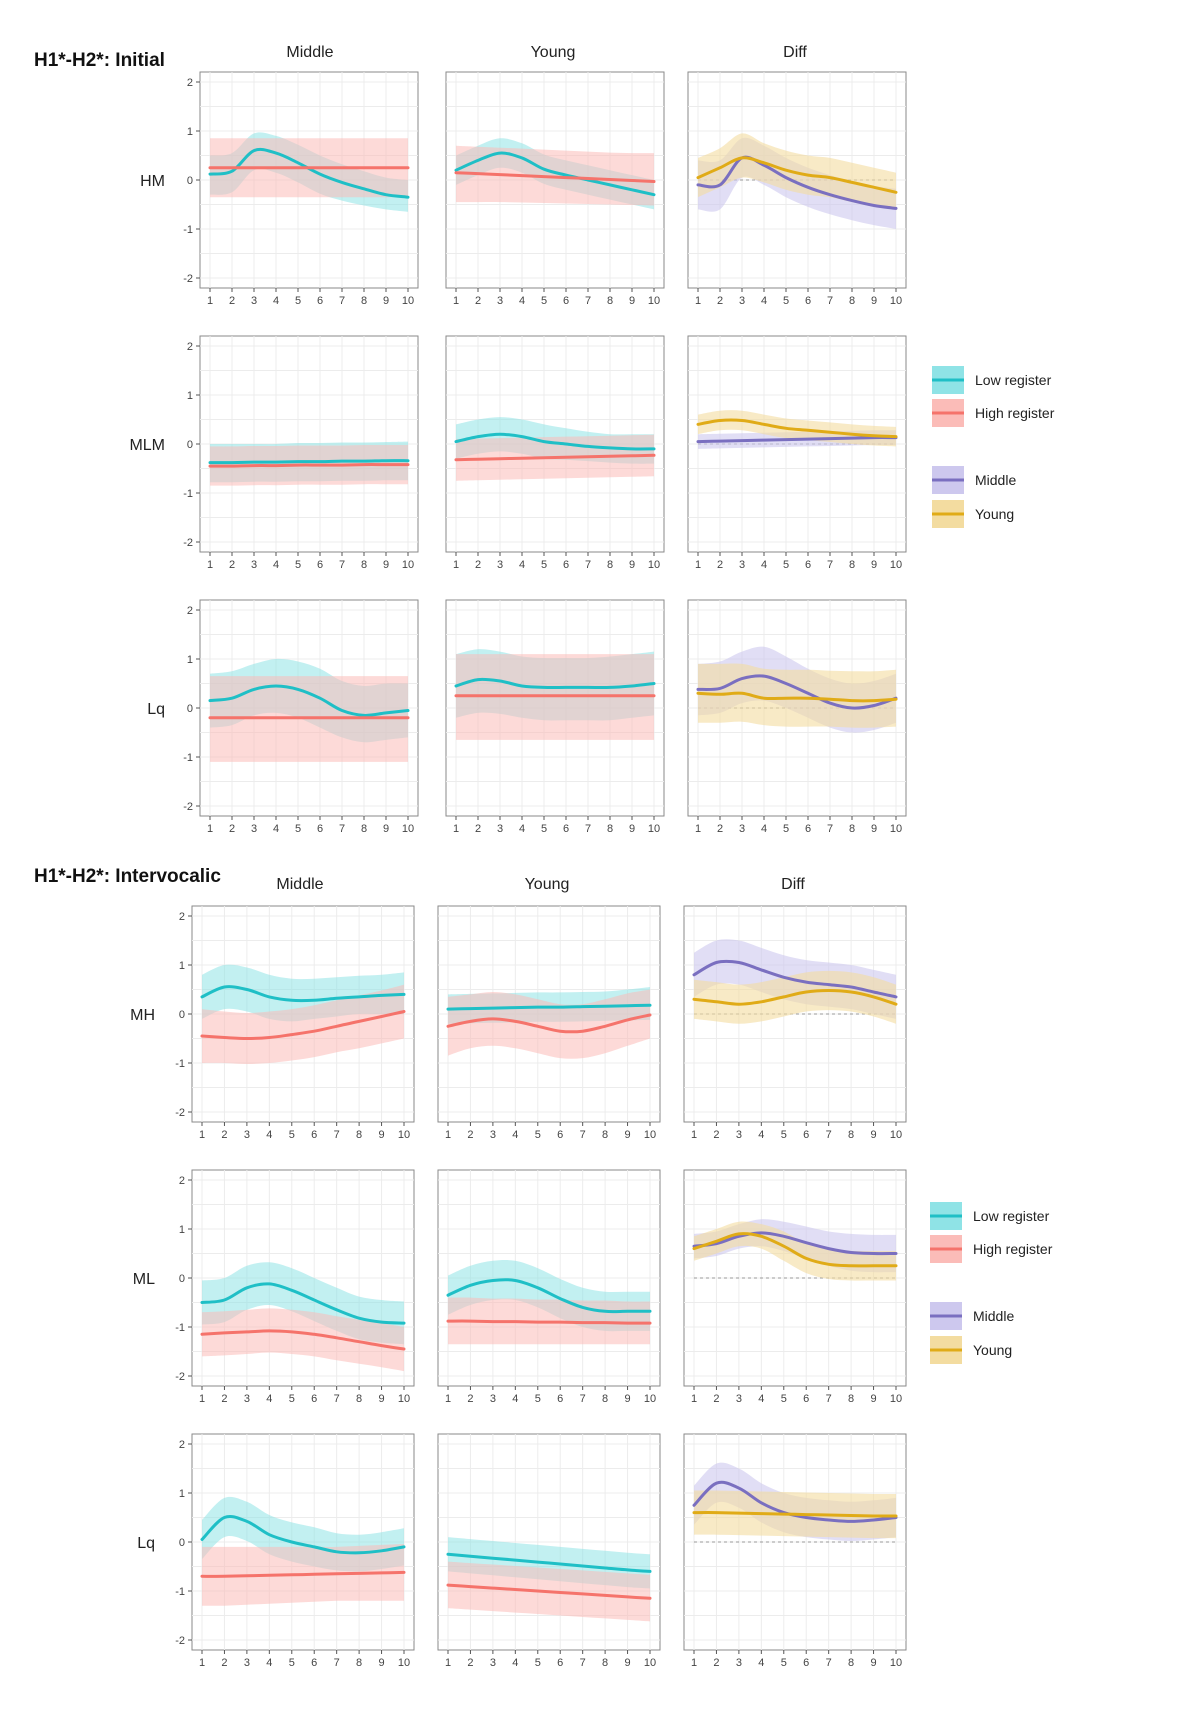 This screenshot has width=1200, height=1721. Describe the element at coordinates (793, 884) in the screenshot. I see `facet-label-intervocalic-diff: Diff` at that location.